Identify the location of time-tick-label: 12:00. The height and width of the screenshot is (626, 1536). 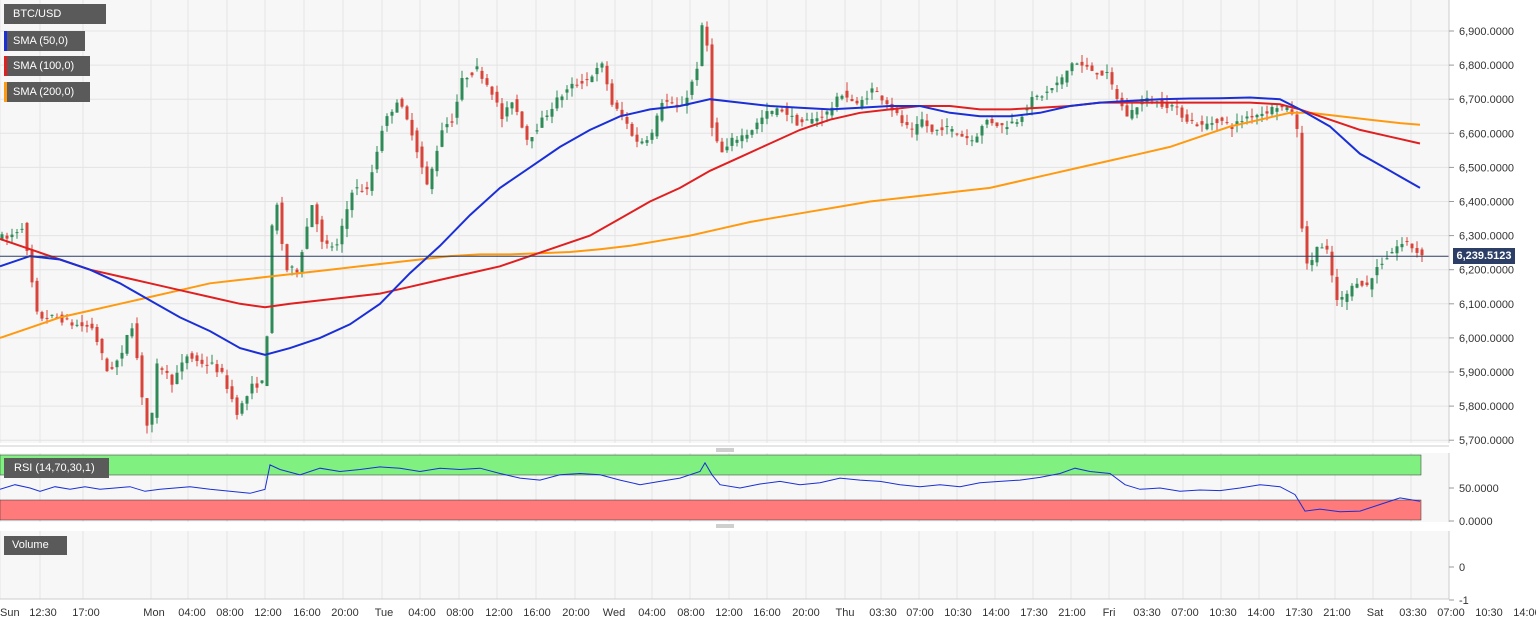
(499, 613).